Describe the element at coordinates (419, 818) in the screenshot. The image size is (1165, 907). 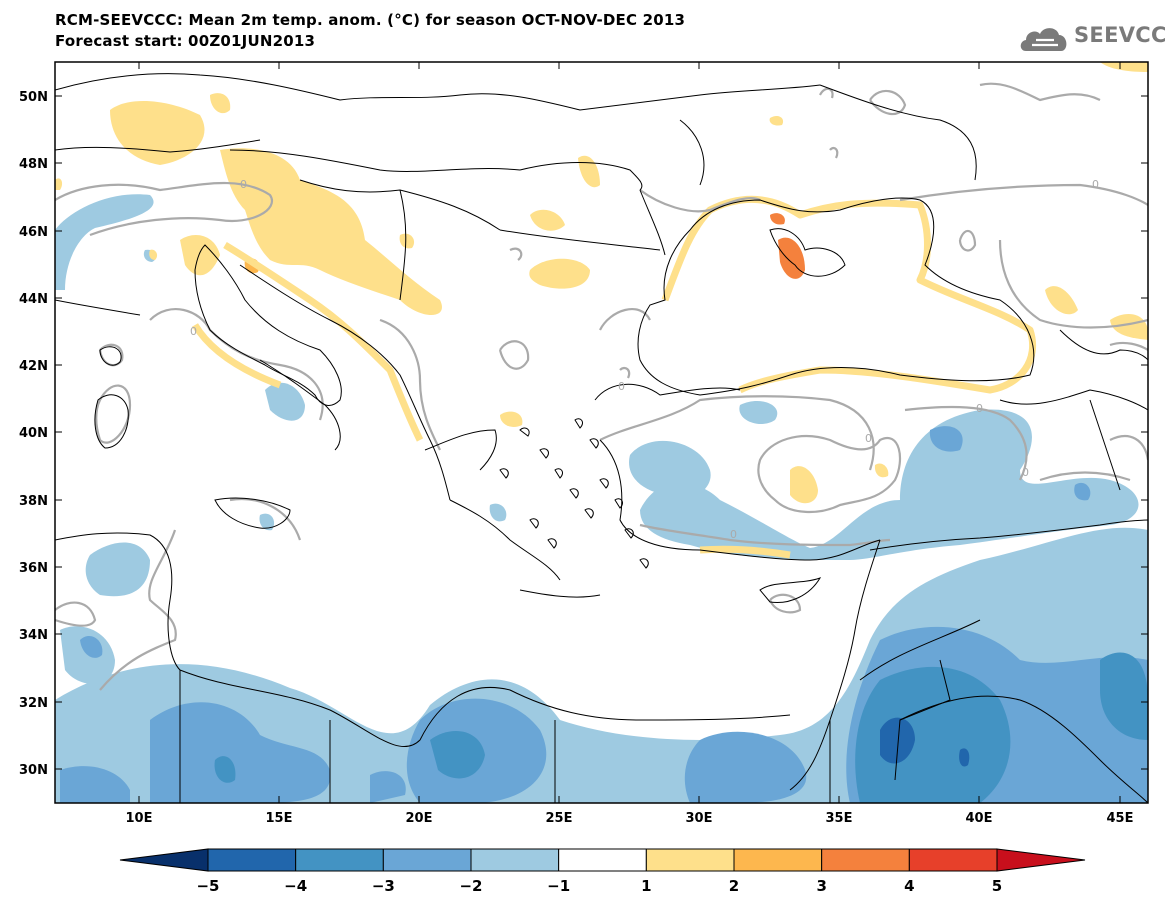
I see `lon-tick-label: 20E` at that location.